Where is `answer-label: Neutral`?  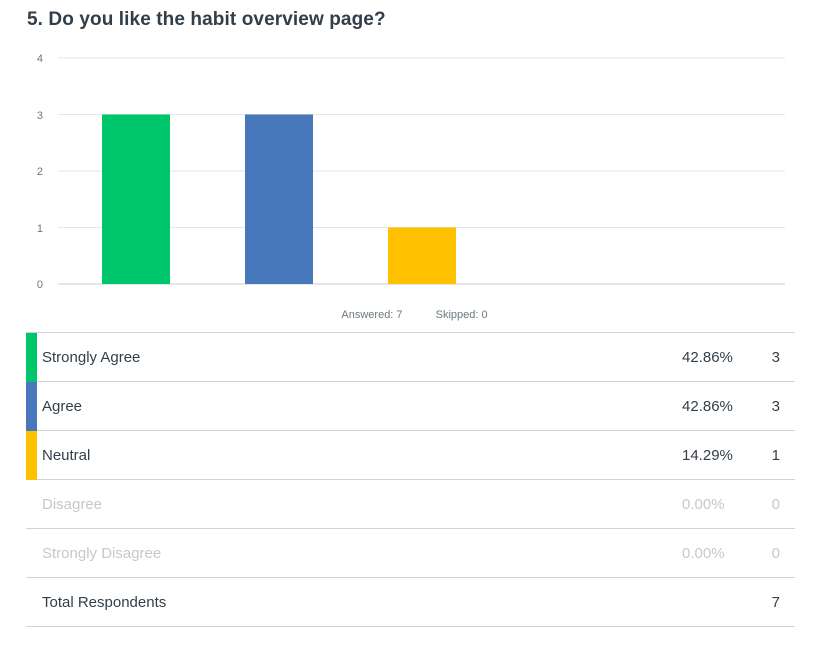 answer-label: Neutral is located at coordinates (66, 455).